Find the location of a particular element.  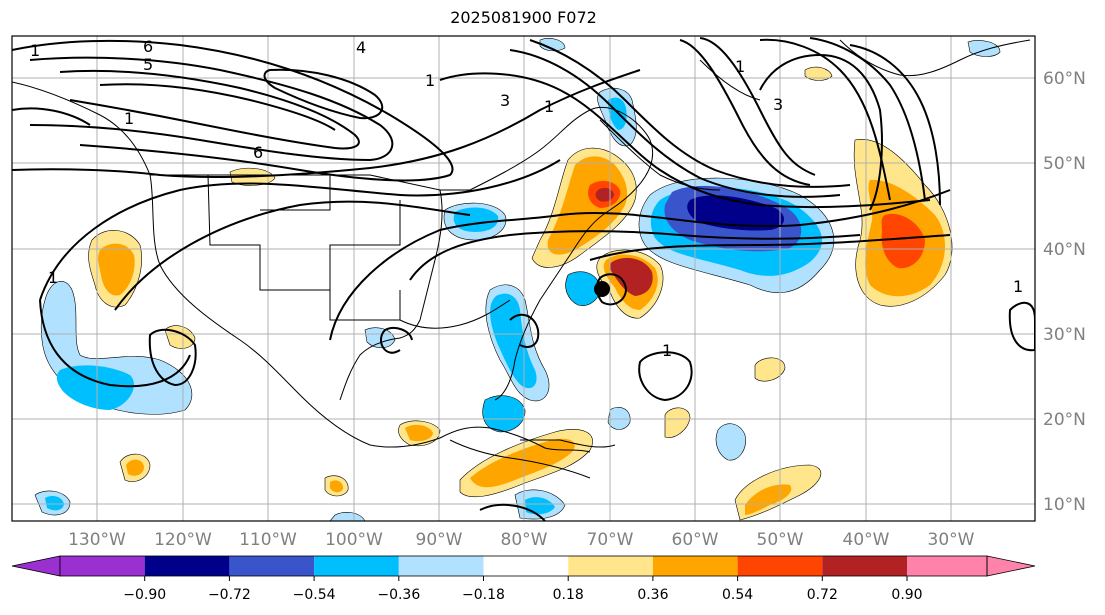

colorbar-extend-low is located at coordinates (36, 566).